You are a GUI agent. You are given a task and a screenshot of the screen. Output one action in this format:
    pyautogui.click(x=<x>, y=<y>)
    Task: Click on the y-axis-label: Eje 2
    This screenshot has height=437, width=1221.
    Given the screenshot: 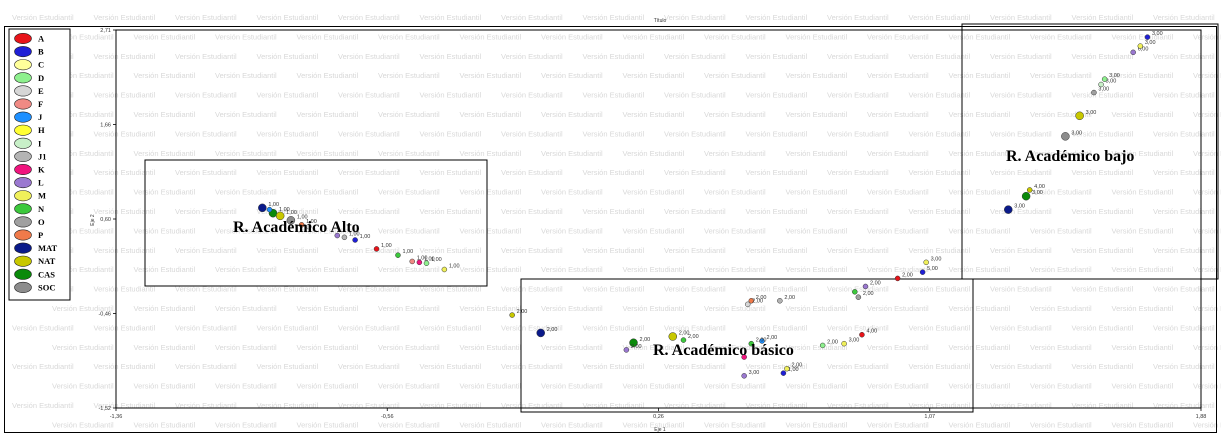 What is the action you would take?
    pyautogui.click(x=93, y=220)
    